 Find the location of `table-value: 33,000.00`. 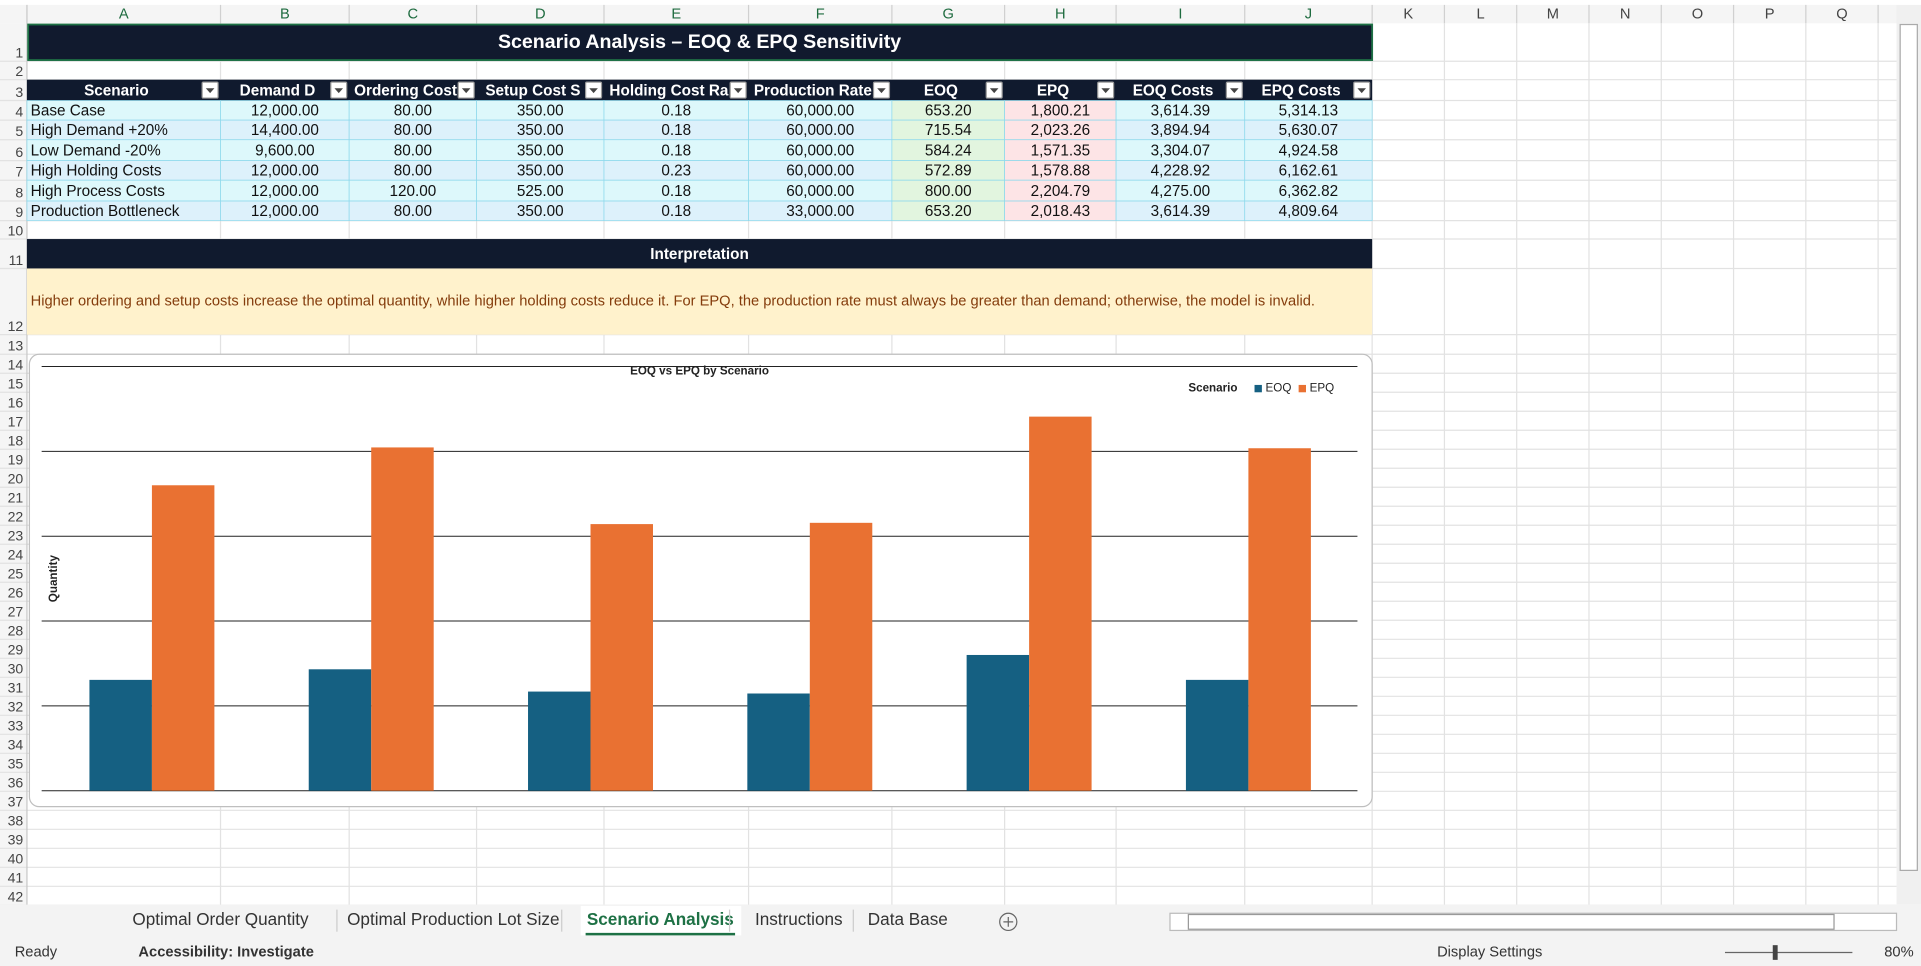

table-value: 33,000.00 is located at coordinates (820, 211).